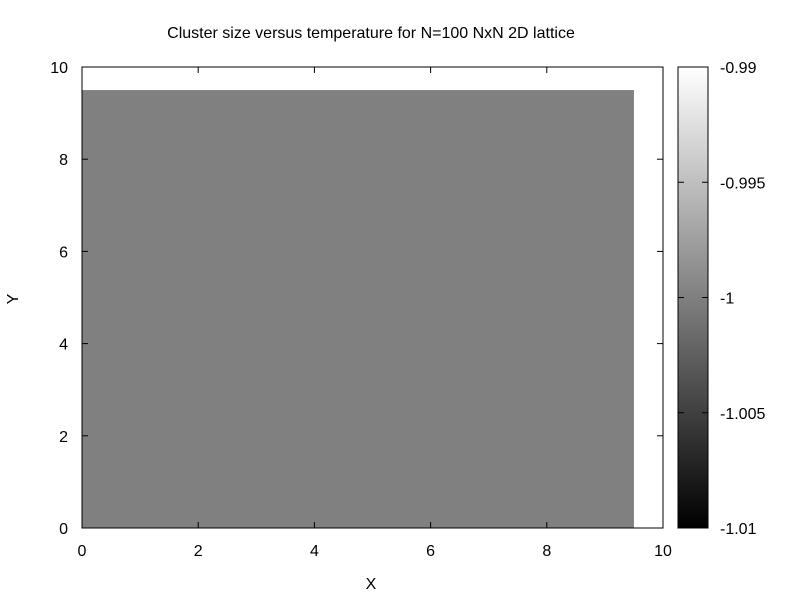  Describe the element at coordinates (430, 551) in the screenshot. I see `x-tick-label: 6` at that location.